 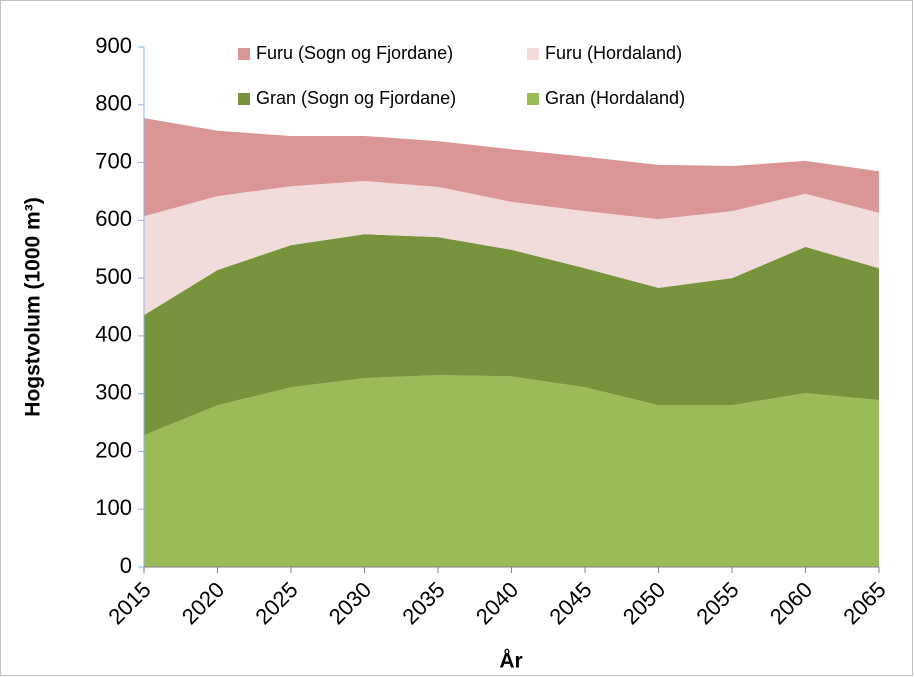 I want to click on legend-label: Furu (Sogn og Fjordane), so click(x=354, y=53).